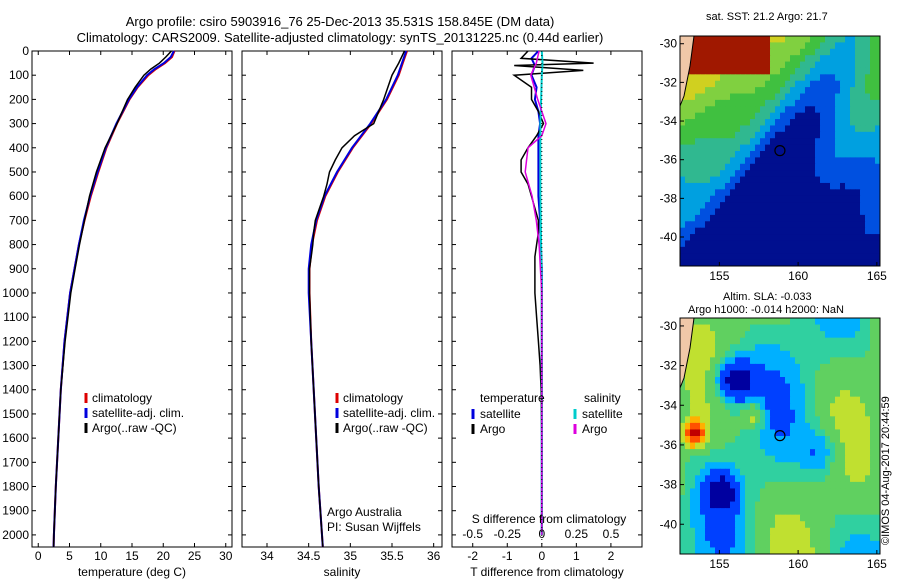  What do you see at coordinates (69, 556) in the screenshot?
I see `temp-xtick-label: 5` at bounding box center [69, 556].